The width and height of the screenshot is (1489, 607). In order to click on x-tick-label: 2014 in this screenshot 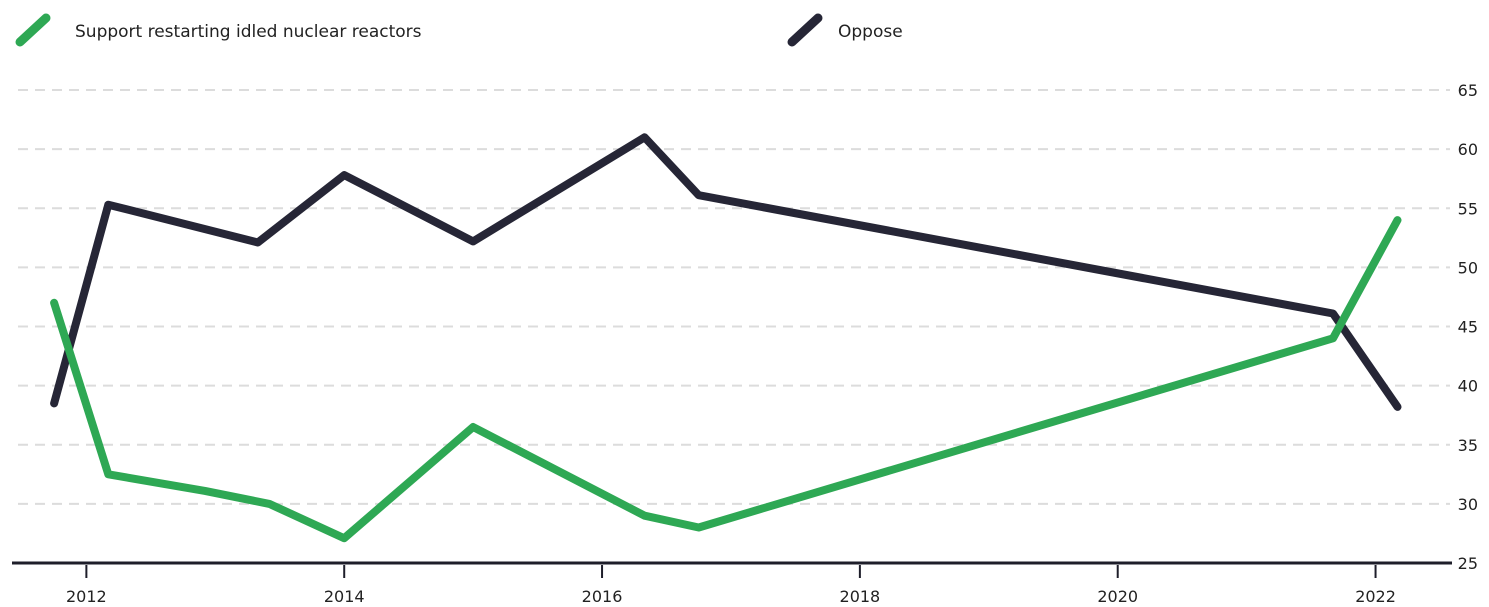, I will do `click(344, 596)`.